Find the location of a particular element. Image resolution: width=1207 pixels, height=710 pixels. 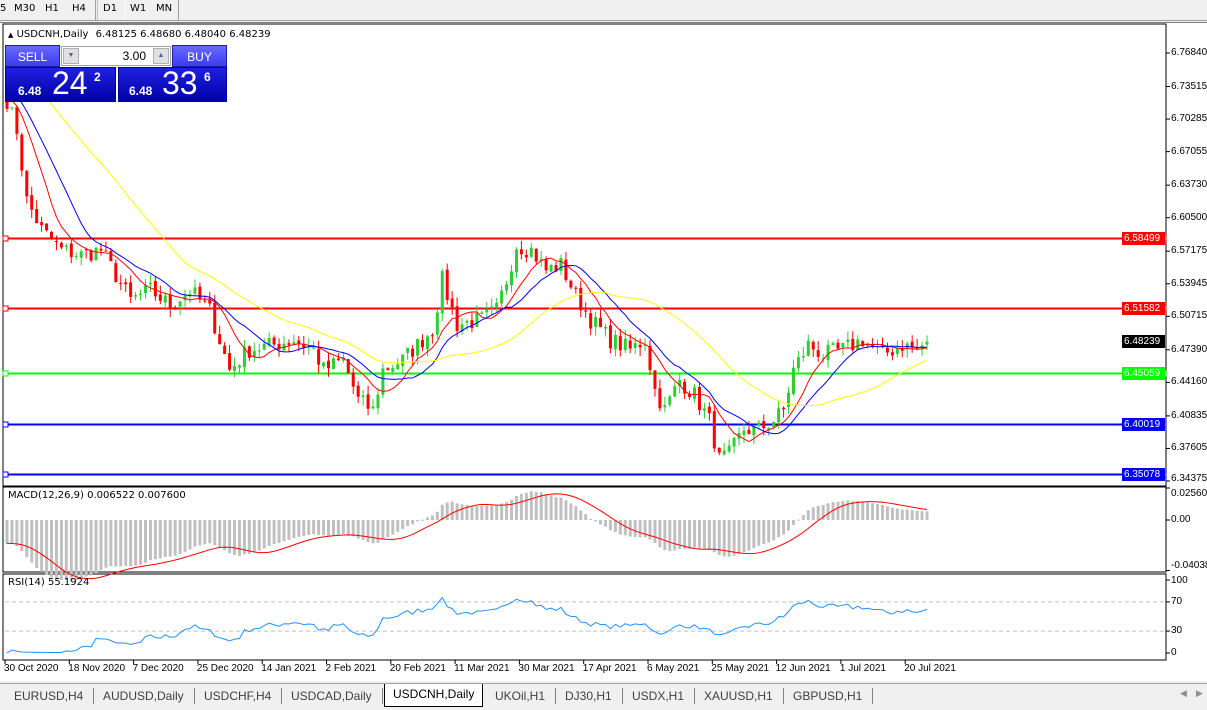

timeframe-h1: H1 is located at coordinates (52, 8).